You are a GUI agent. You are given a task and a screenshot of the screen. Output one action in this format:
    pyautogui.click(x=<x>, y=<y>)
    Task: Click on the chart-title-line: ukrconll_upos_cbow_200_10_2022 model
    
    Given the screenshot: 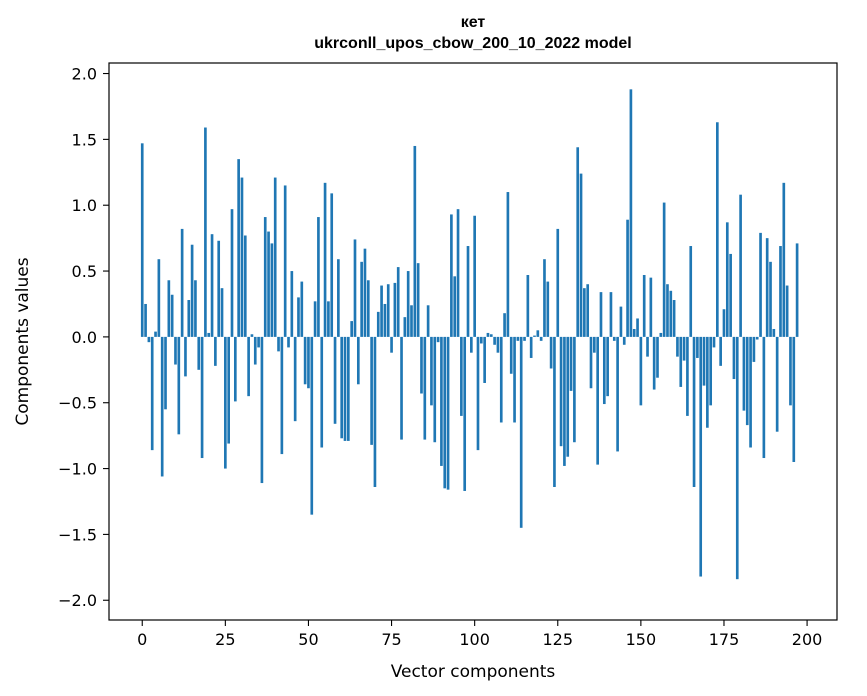 What is the action you would take?
    pyautogui.click(x=472, y=43)
    